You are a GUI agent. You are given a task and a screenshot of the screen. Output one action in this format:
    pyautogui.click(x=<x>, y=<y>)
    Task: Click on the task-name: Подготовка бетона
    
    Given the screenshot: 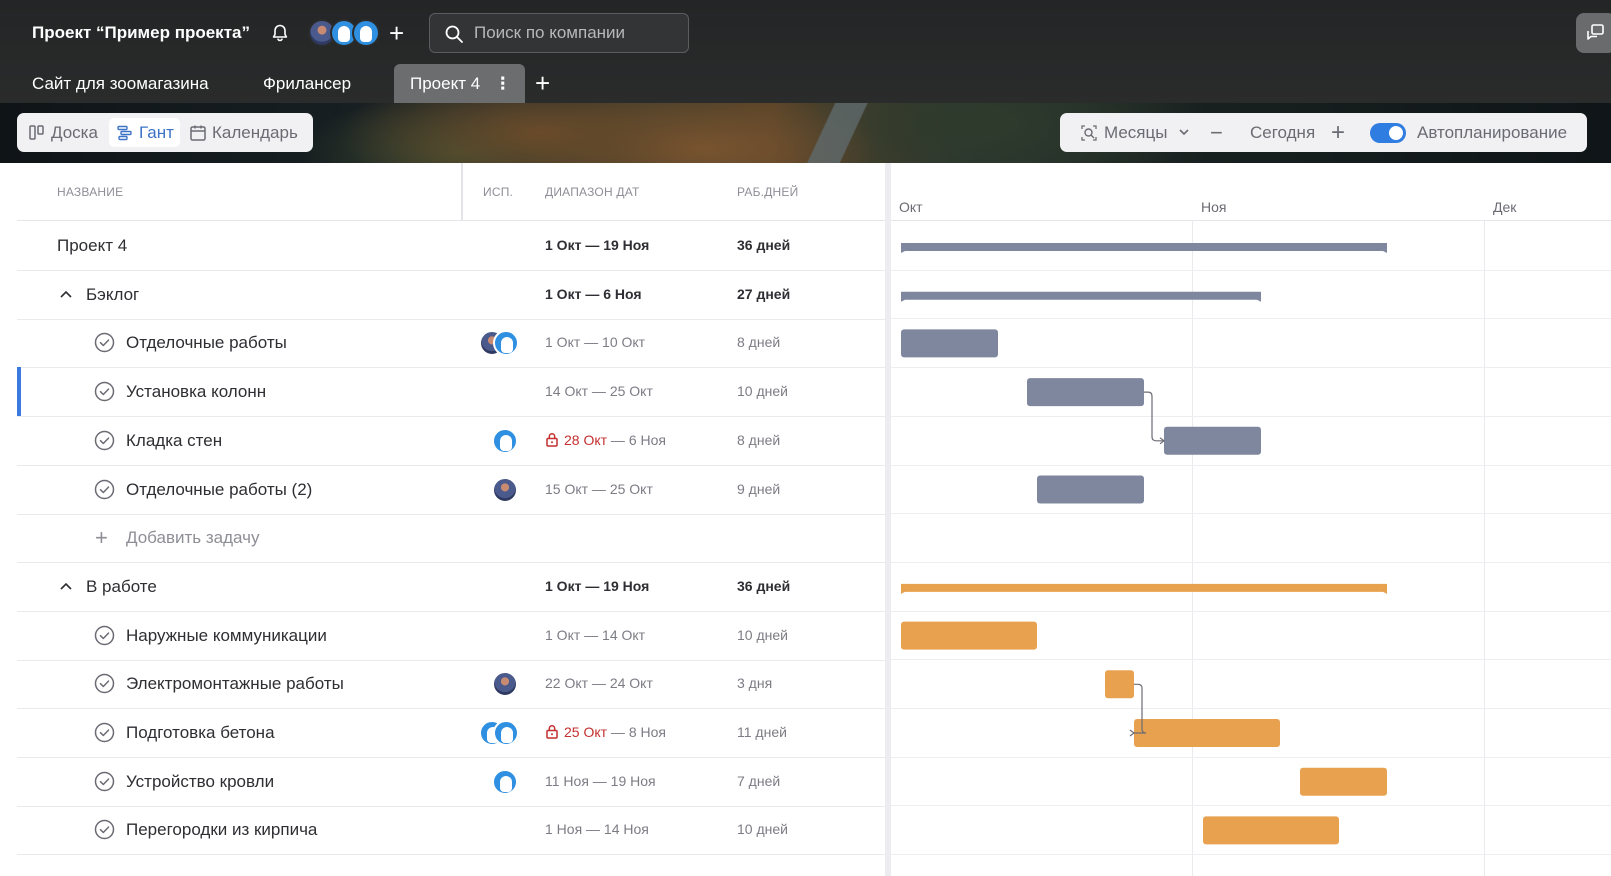 What is the action you would take?
    pyautogui.click(x=200, y=732)
    